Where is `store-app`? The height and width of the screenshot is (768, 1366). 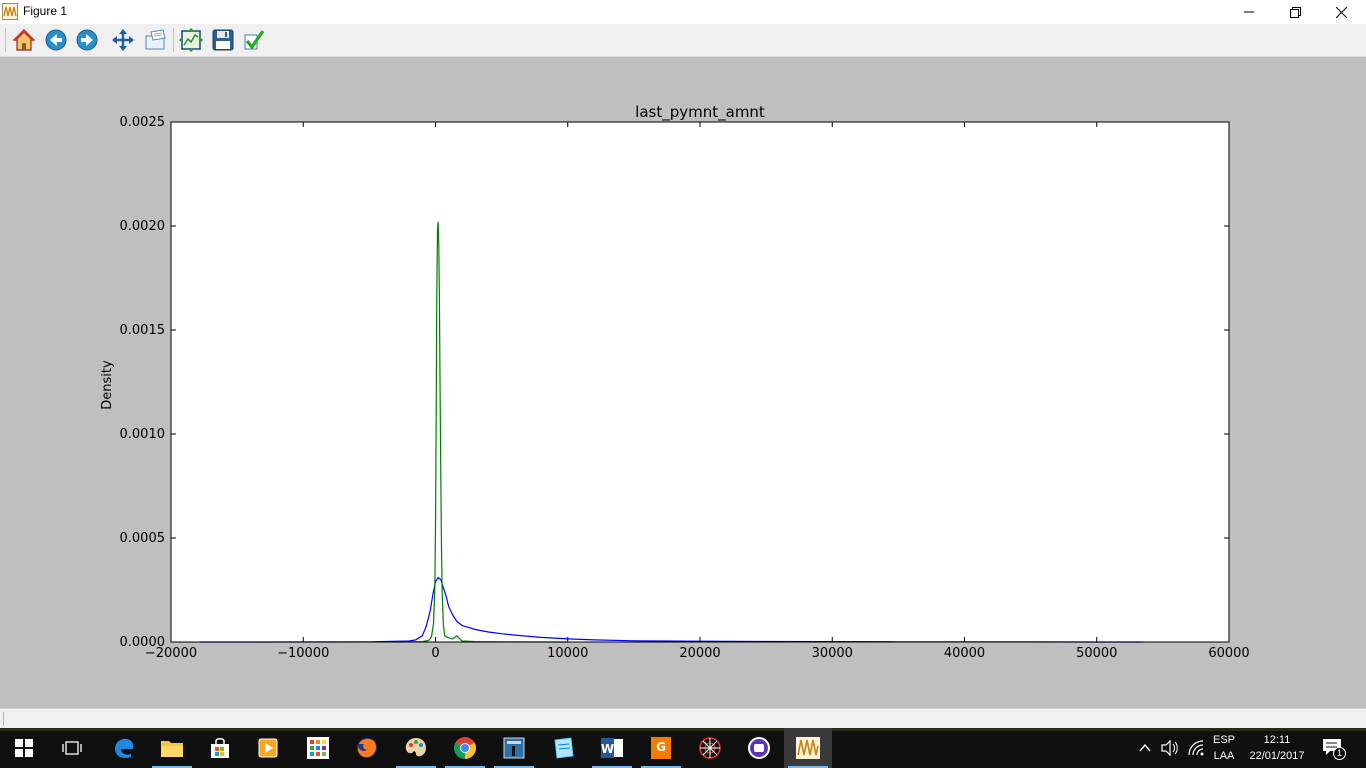
store-app is located at coordinates (220, 748).